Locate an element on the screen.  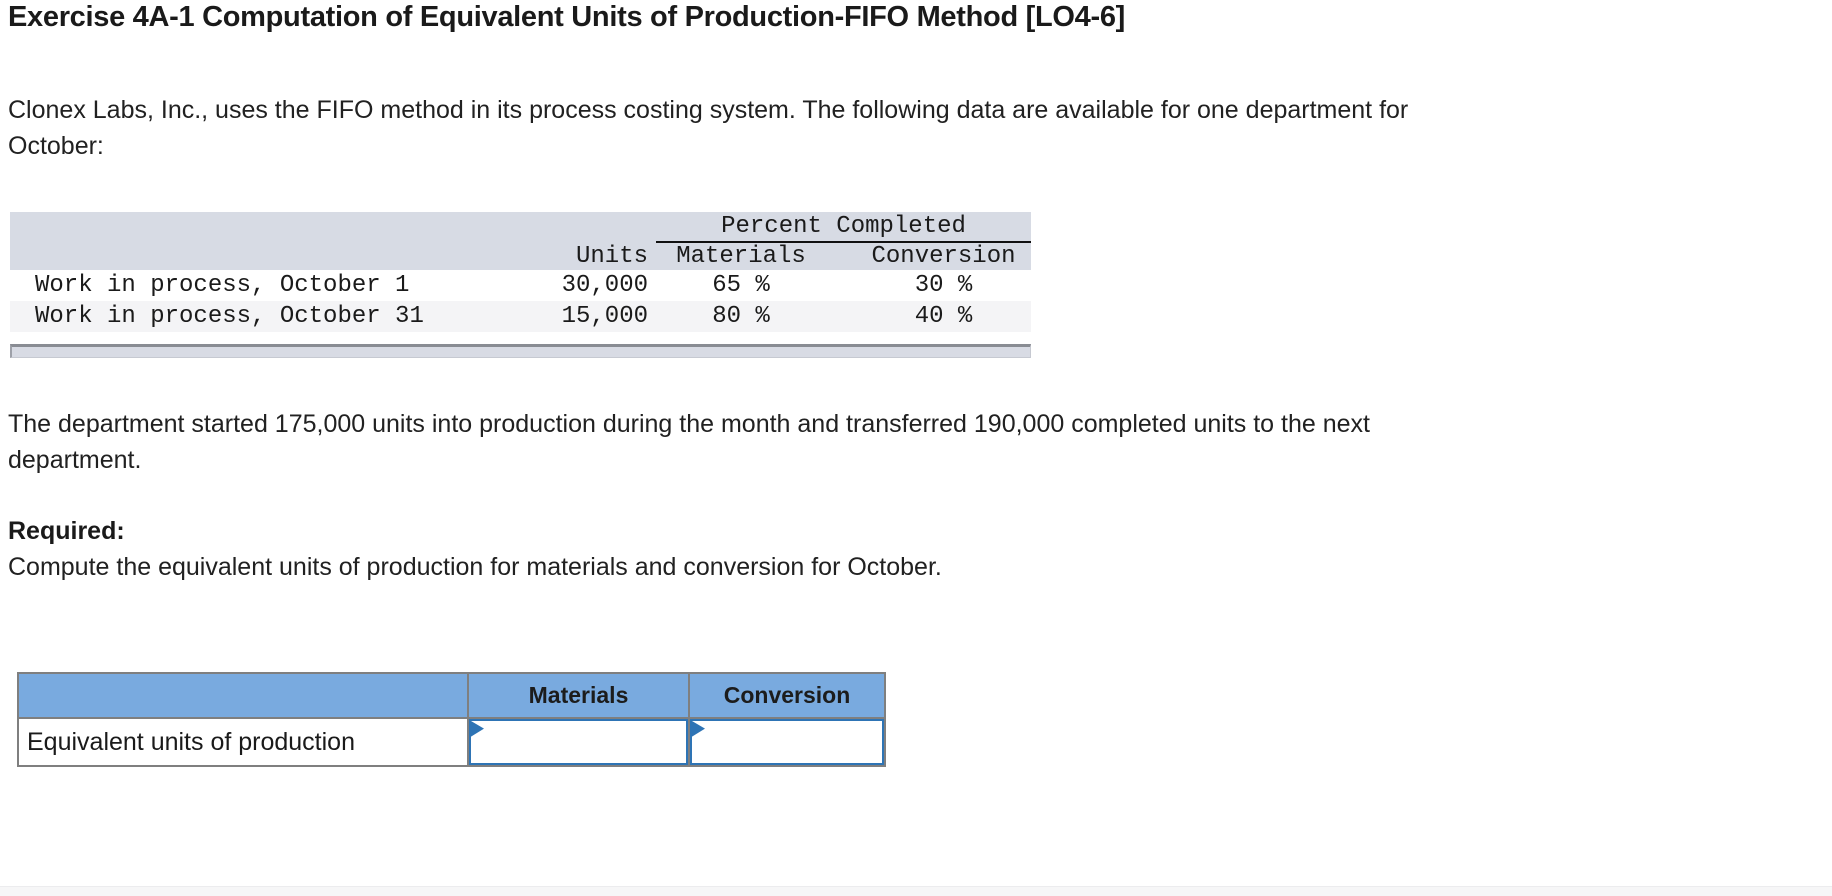
row-materials-pct: 65 % is located at coordinates (741, 285).